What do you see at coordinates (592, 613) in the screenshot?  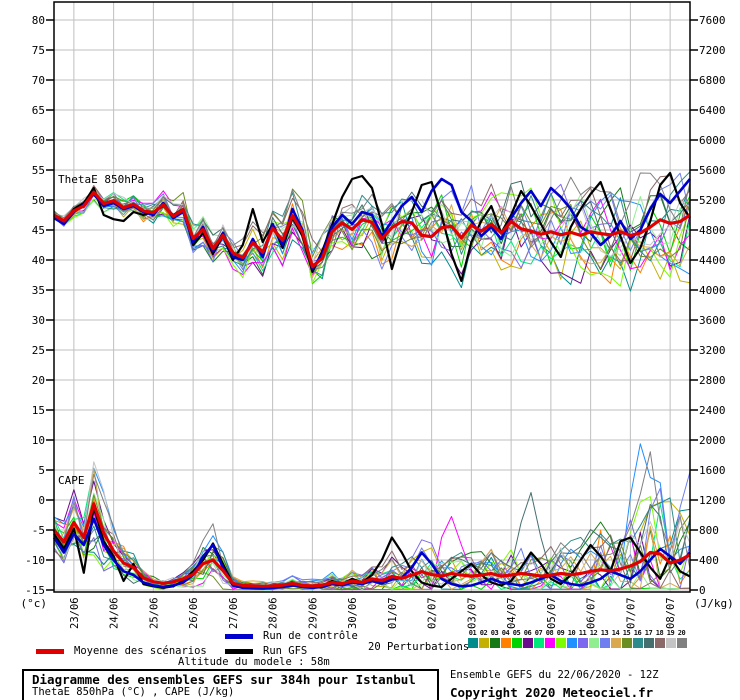 I see `date-tick-label: 06/07` at bounding box center [592, 613].